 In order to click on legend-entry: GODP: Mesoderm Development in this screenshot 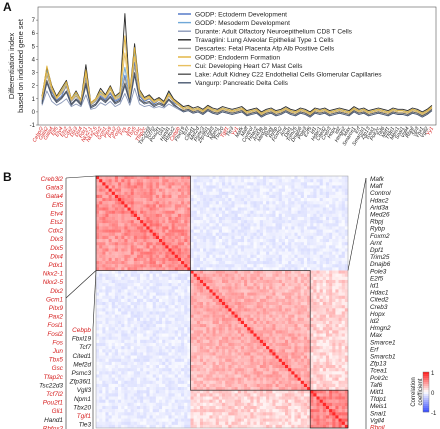, I will do `click(242, 23)`.